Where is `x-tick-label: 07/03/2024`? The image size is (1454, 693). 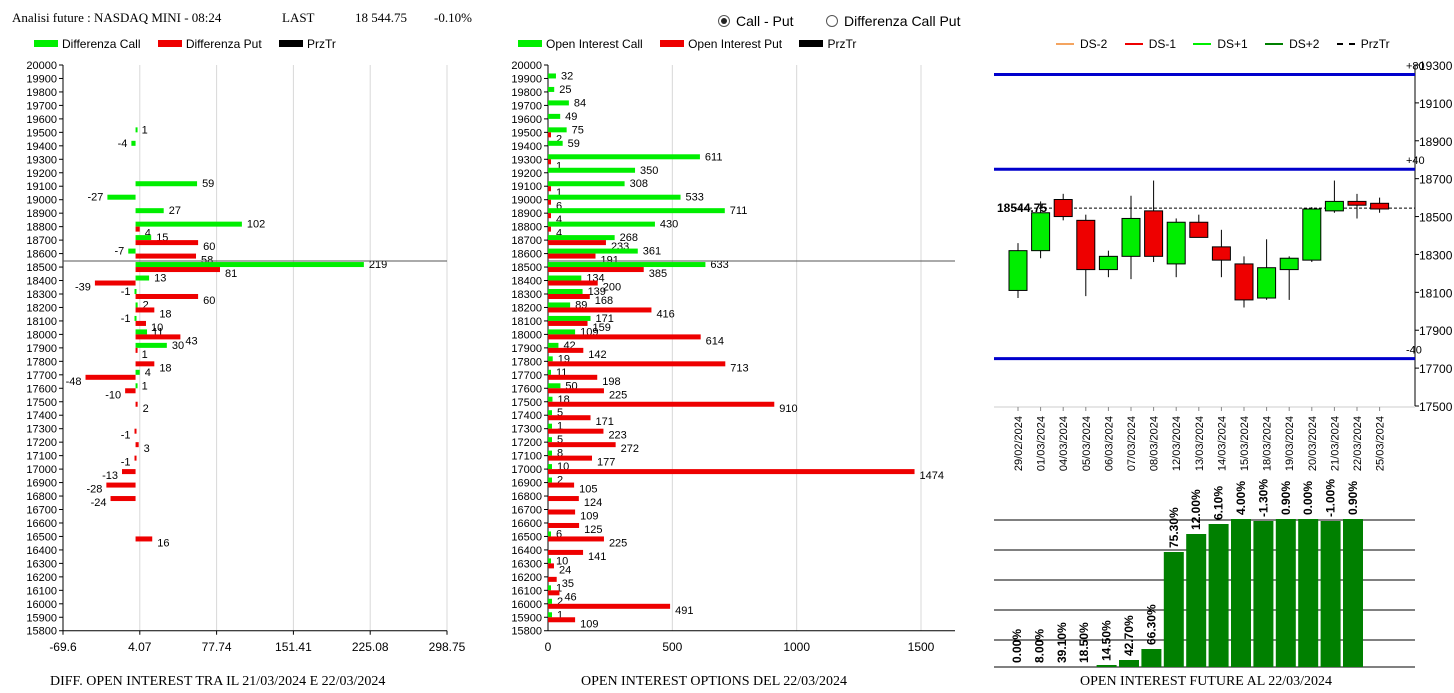 x-tick-label: 07/03/2024 is located at coordinates (1132, 443).